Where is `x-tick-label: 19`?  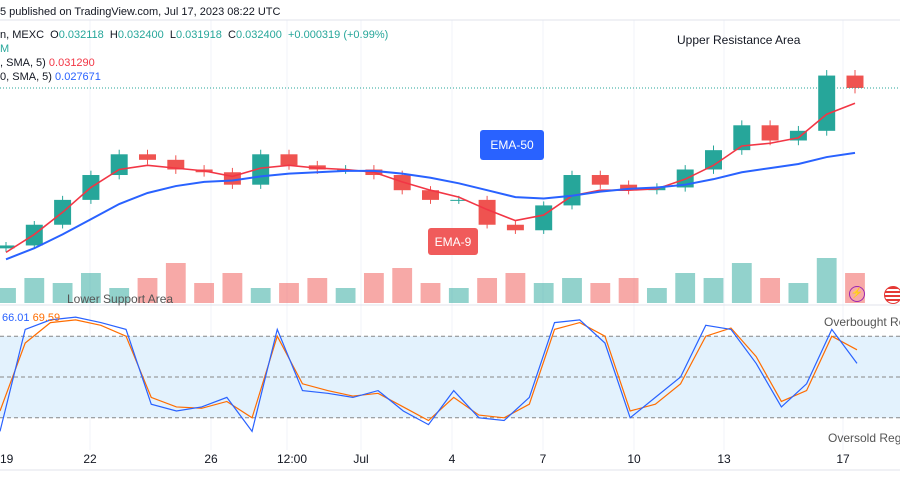 x-tick-label: 19 is located at coordinates (7, 459).